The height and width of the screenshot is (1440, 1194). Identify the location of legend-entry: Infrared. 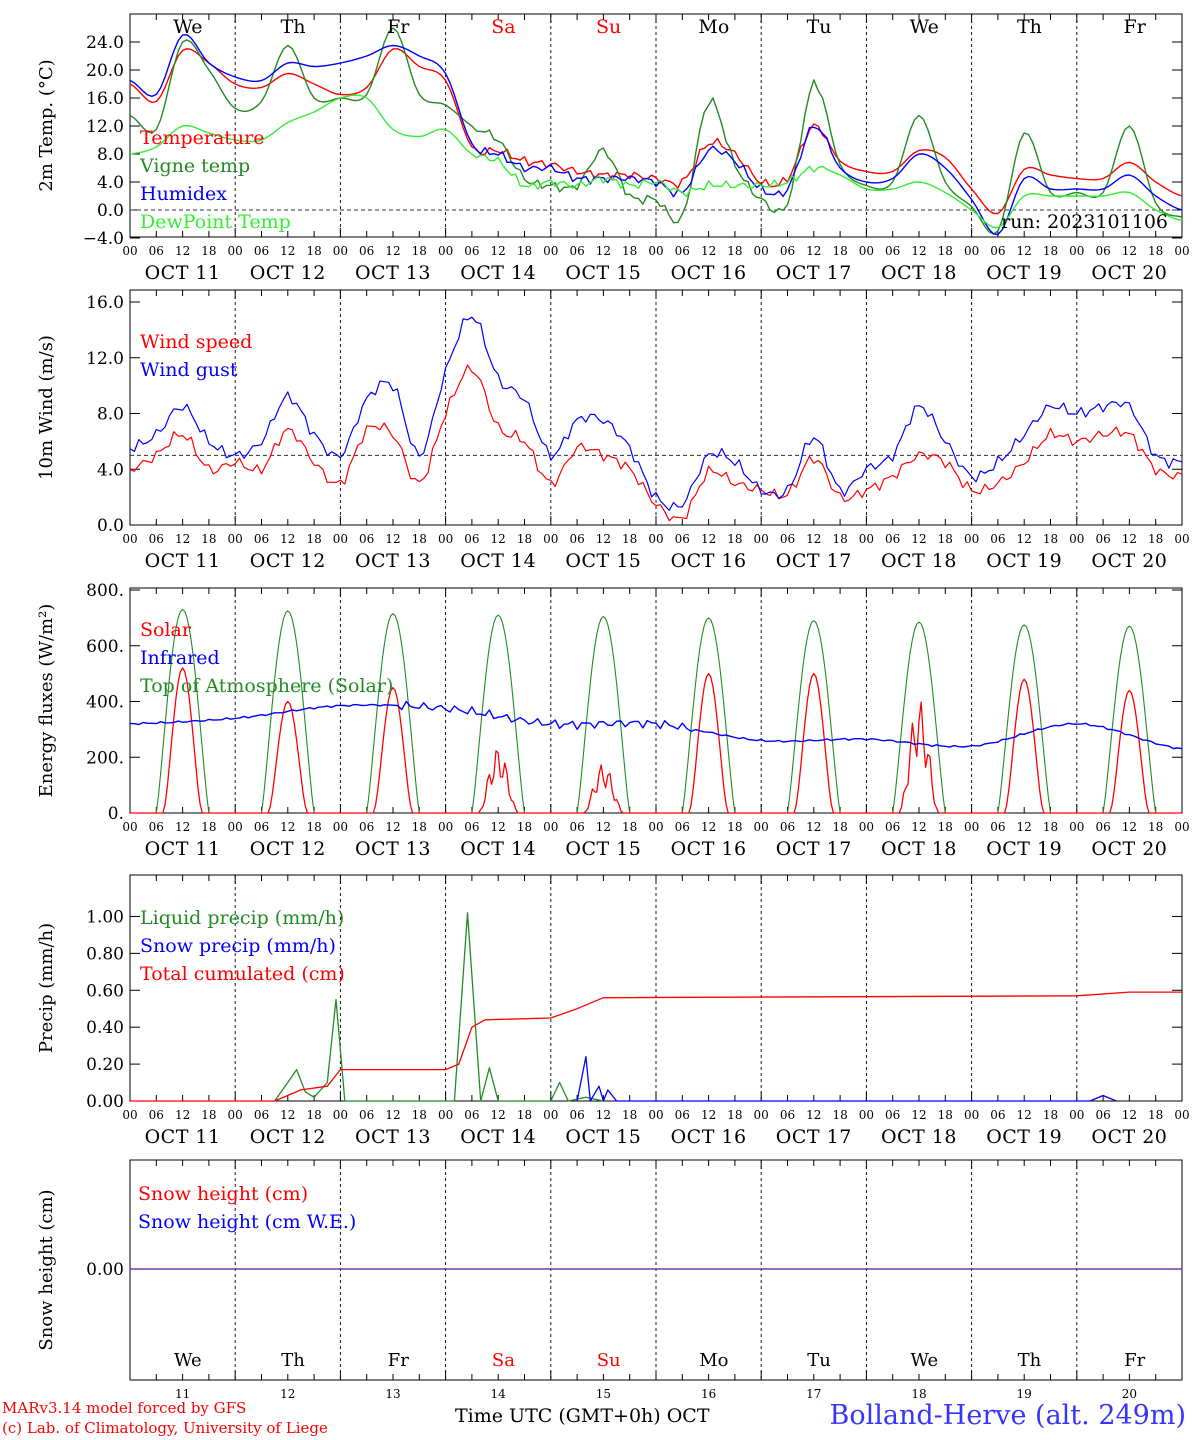
(180, 658).